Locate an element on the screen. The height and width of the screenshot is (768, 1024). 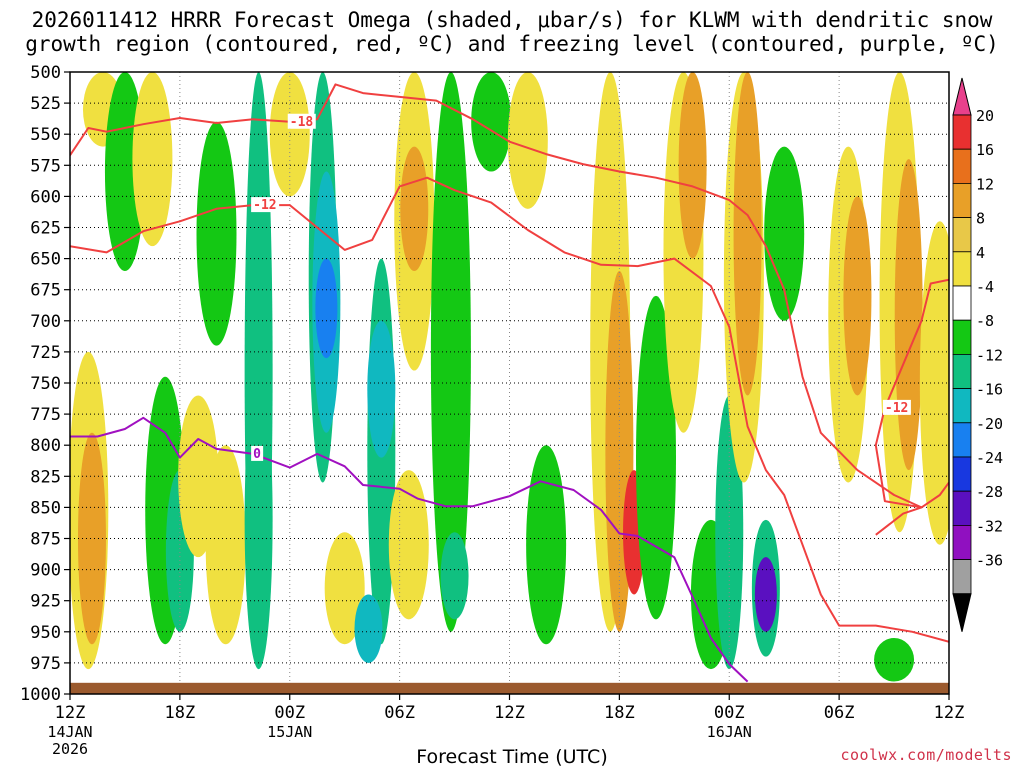
colorbar-label: -28 is located at coordinates (989, 492).